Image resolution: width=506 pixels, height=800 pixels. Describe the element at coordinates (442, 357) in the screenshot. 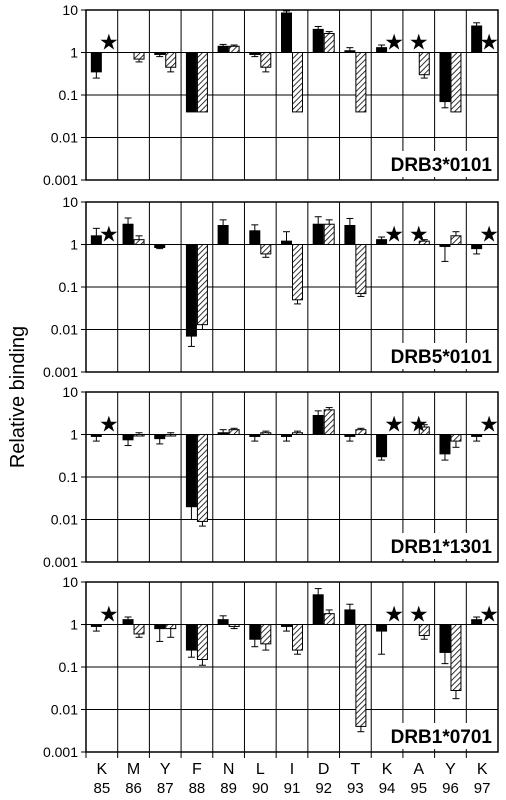

I see `panel-title: DRB5*0101` at that location.